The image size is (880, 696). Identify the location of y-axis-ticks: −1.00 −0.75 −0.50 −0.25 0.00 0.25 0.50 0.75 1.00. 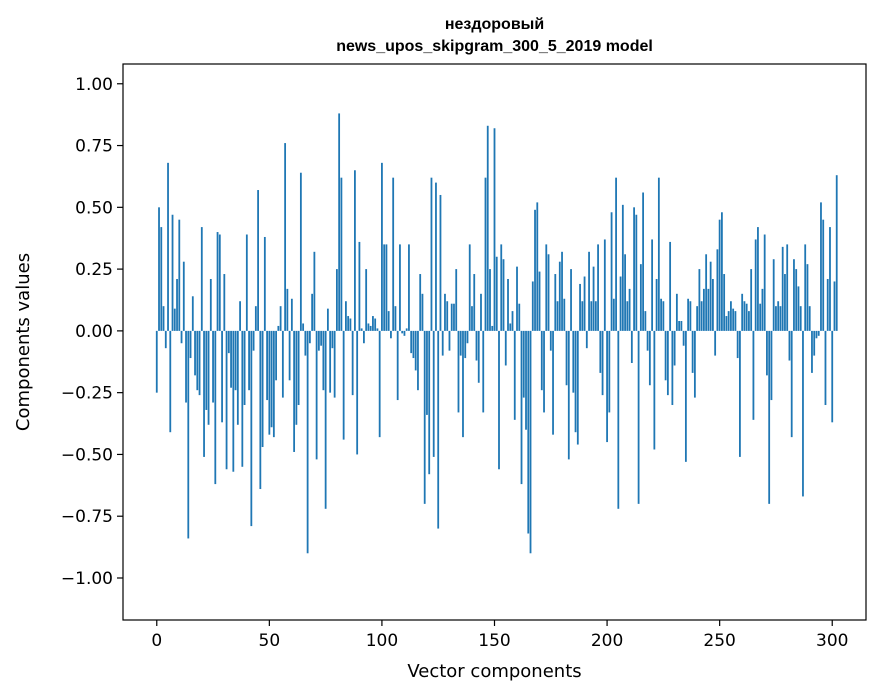
(92, 332).